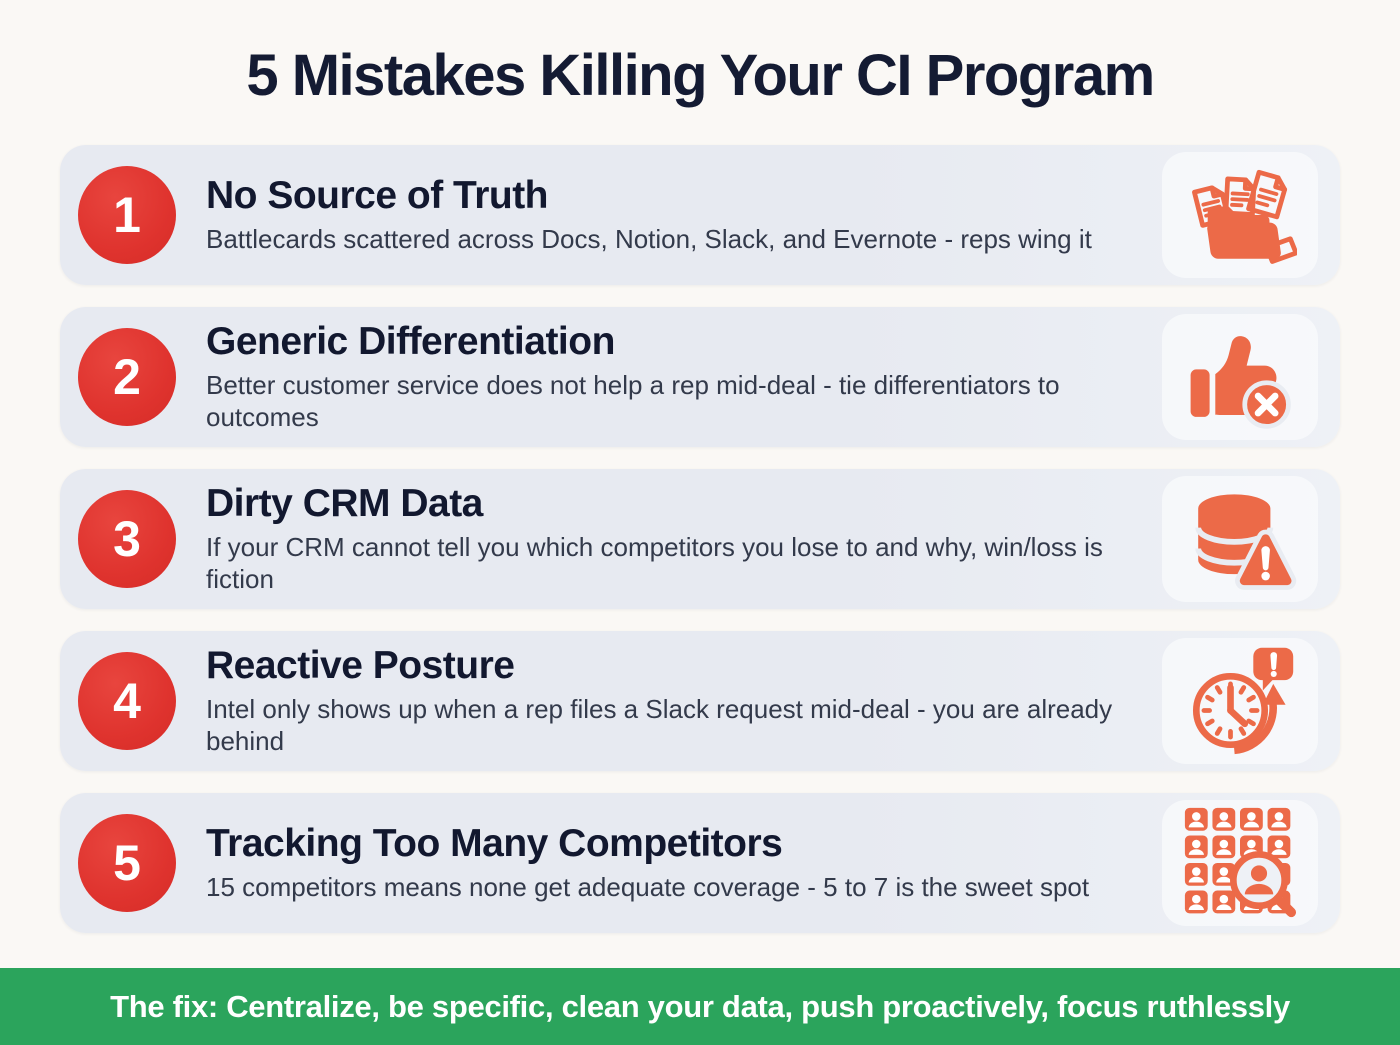 This screenshot has height=1045, width=1400. Describe the element at coordinates (127, 377) in the screenshot. I see `number-badge: 2` at that location.